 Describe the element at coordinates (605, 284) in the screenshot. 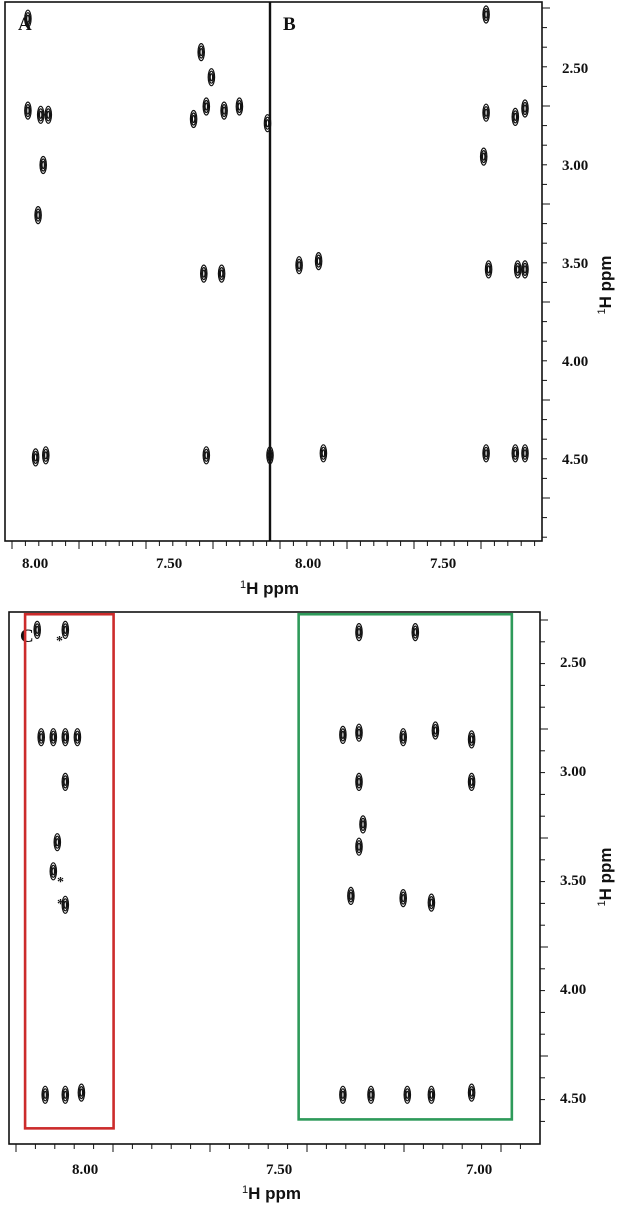

I see `y-axis-title-ab: 1H ppm` at that location.